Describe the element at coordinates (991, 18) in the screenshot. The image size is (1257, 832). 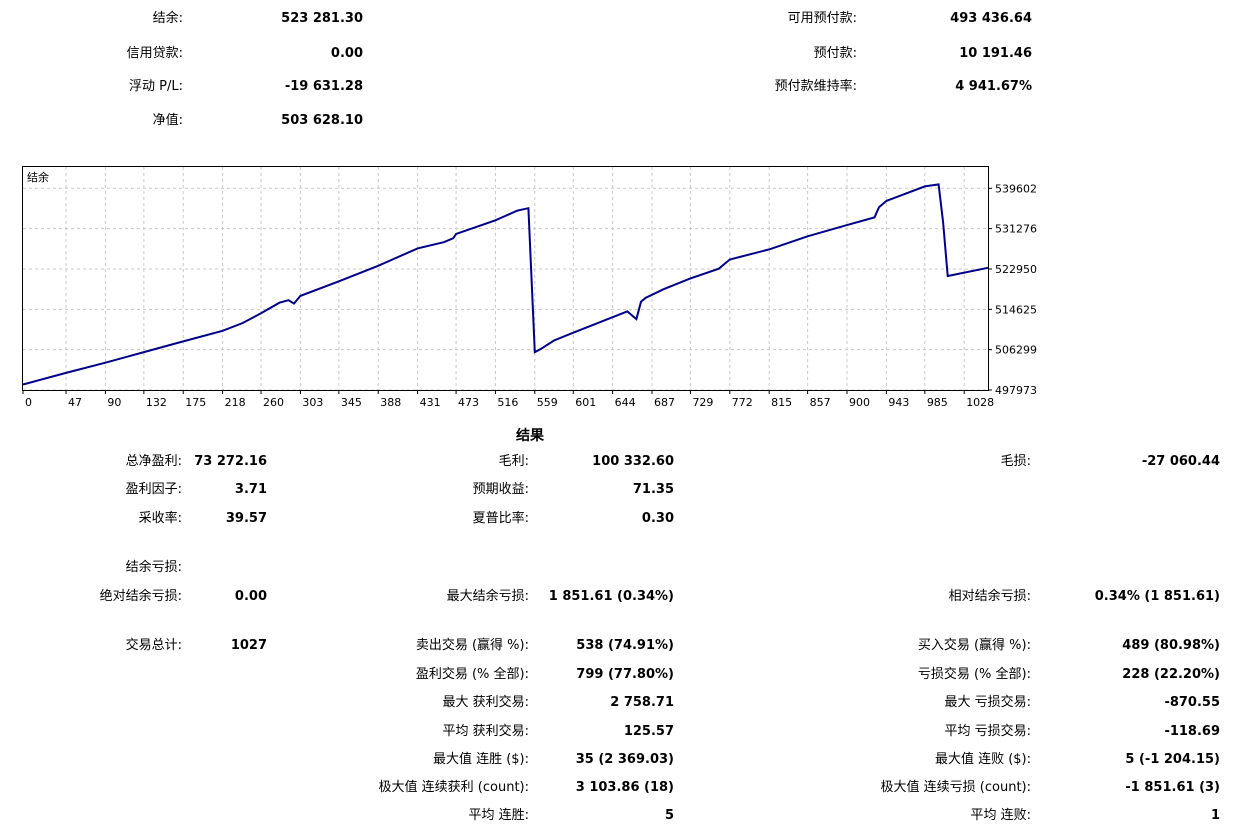
I see `free-margin-value: 493 436.64` at that location.